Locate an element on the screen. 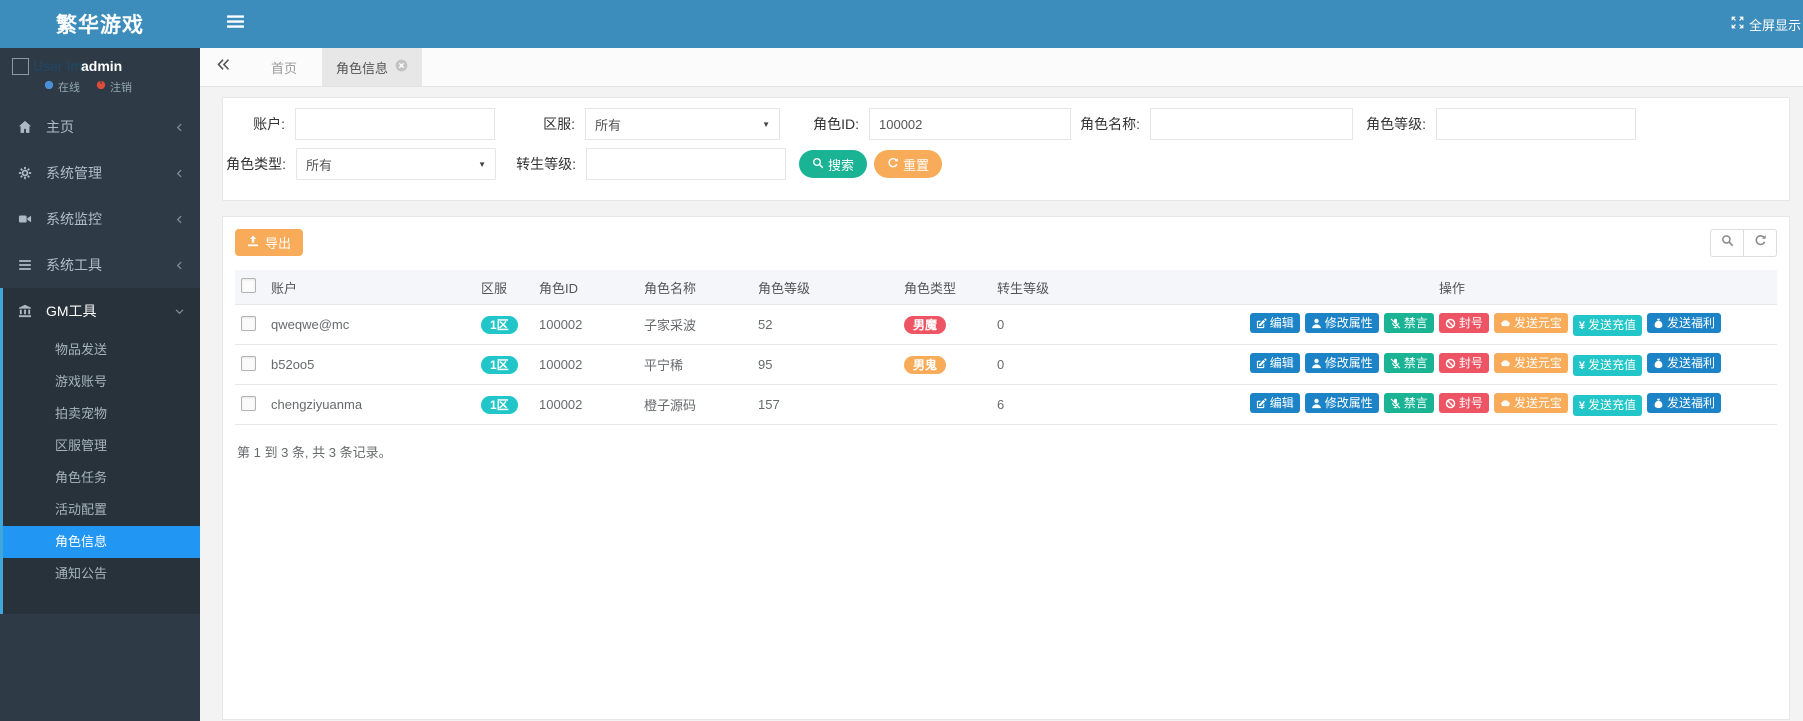 This screenshot has height=721, width=1803. server-select: 所有 ▼ is located at coordinates (682, 124).